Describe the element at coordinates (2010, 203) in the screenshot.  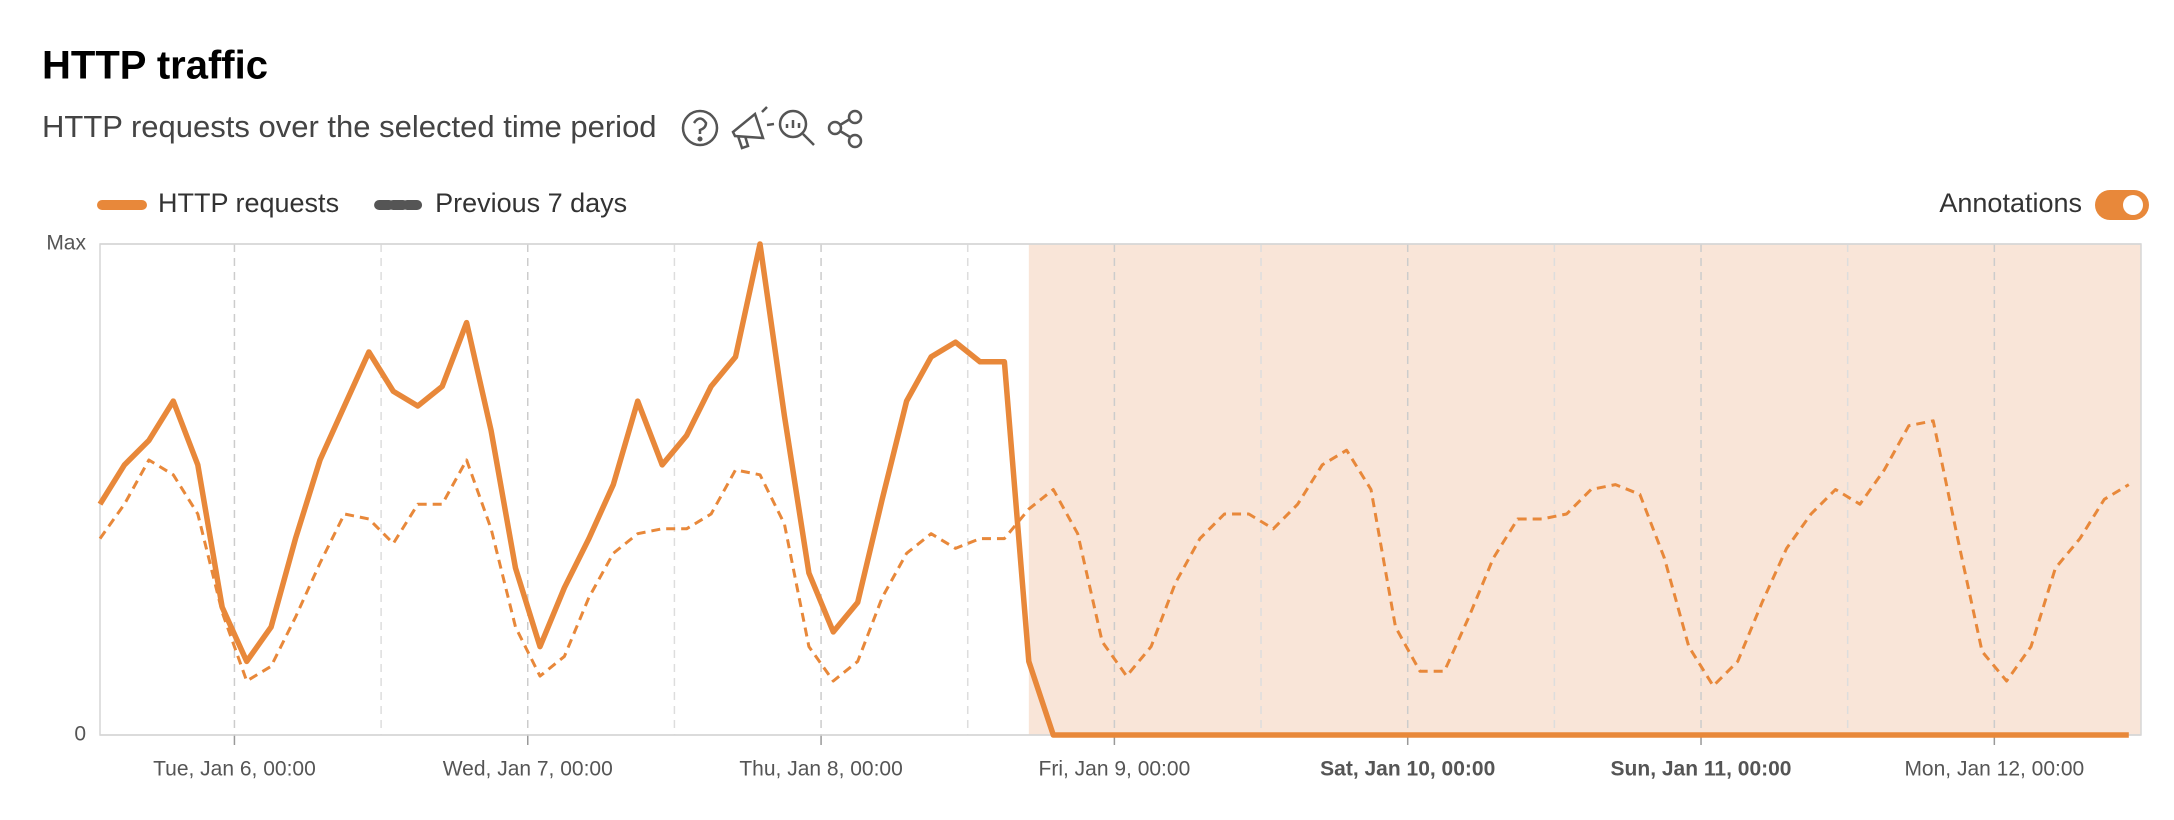
I see `annotations-label: Annotations` at that location.